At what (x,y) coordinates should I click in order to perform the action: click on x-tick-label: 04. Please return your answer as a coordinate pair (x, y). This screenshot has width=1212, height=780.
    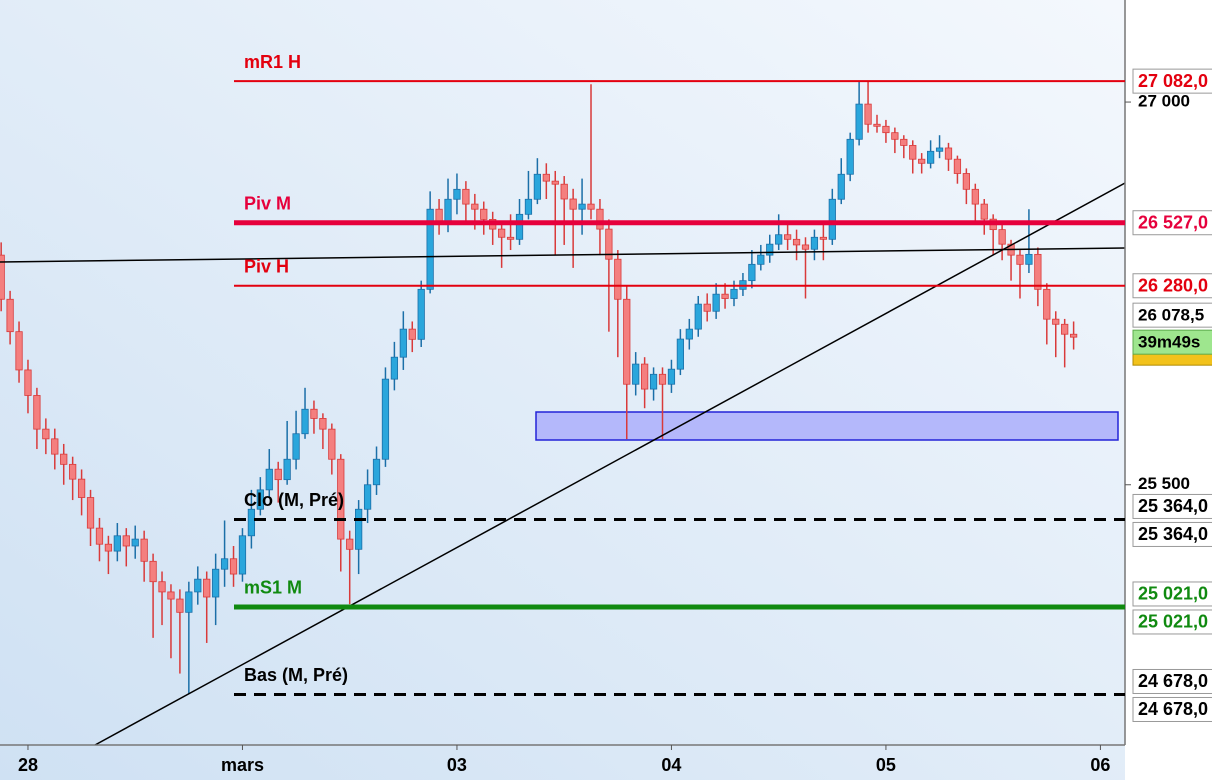
    Looking at the image, I should click on (671, 765).